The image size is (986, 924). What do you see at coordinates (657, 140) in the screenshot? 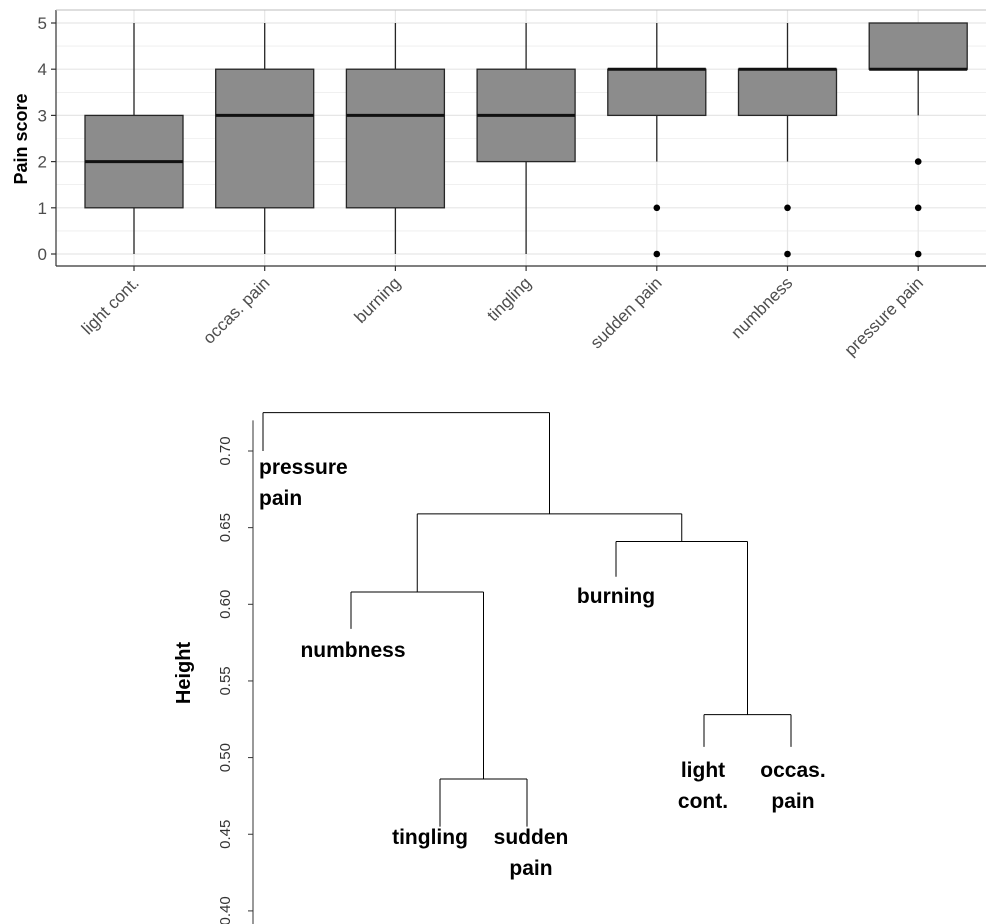
I see `box-sudden-pain` at bounding box center [657, 140].